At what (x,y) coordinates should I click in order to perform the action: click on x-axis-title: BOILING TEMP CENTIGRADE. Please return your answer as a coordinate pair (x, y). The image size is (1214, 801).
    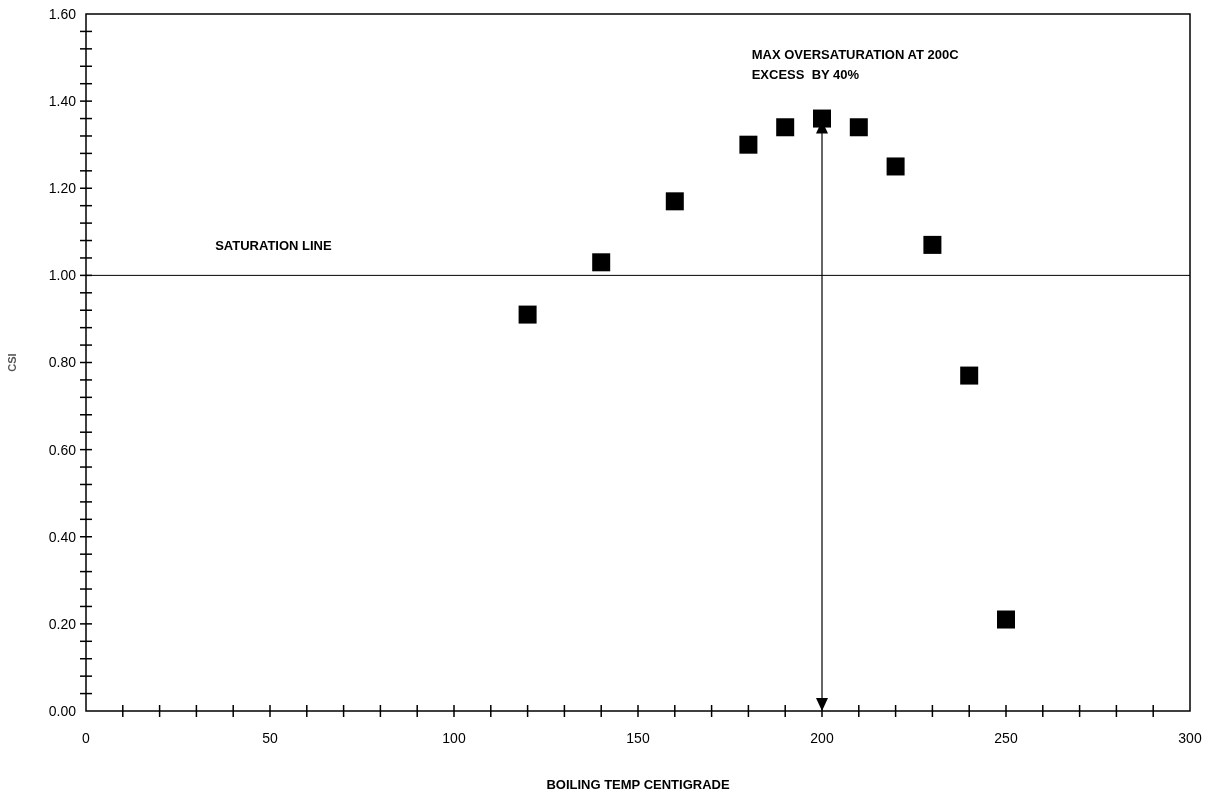
    Looking at the image, I should click on (638, 784).